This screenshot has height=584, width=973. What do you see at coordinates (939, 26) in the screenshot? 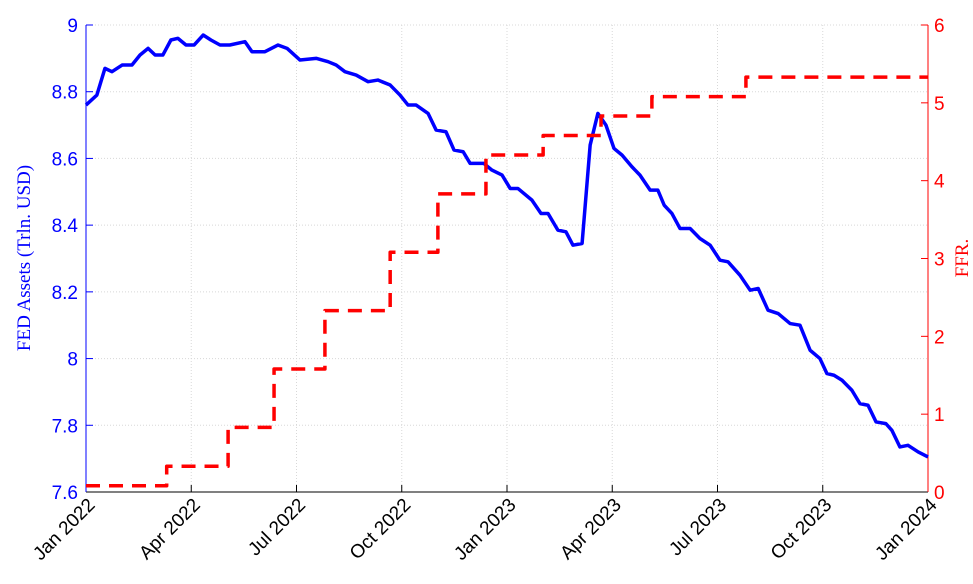
I see `y2-tick-label: 6` at bounding box center [939, 26].